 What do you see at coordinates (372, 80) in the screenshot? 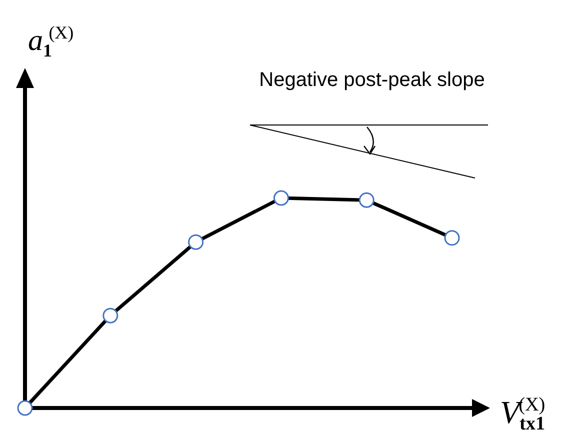
I see `text: Negative post-peak slope` at bounding box center [372, 80].